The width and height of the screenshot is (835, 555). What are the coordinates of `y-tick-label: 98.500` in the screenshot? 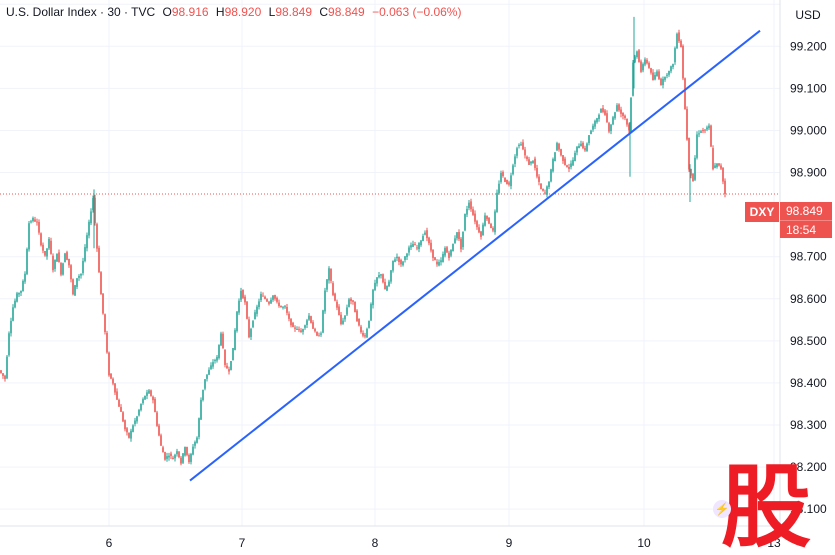 It's located at (808, 341).